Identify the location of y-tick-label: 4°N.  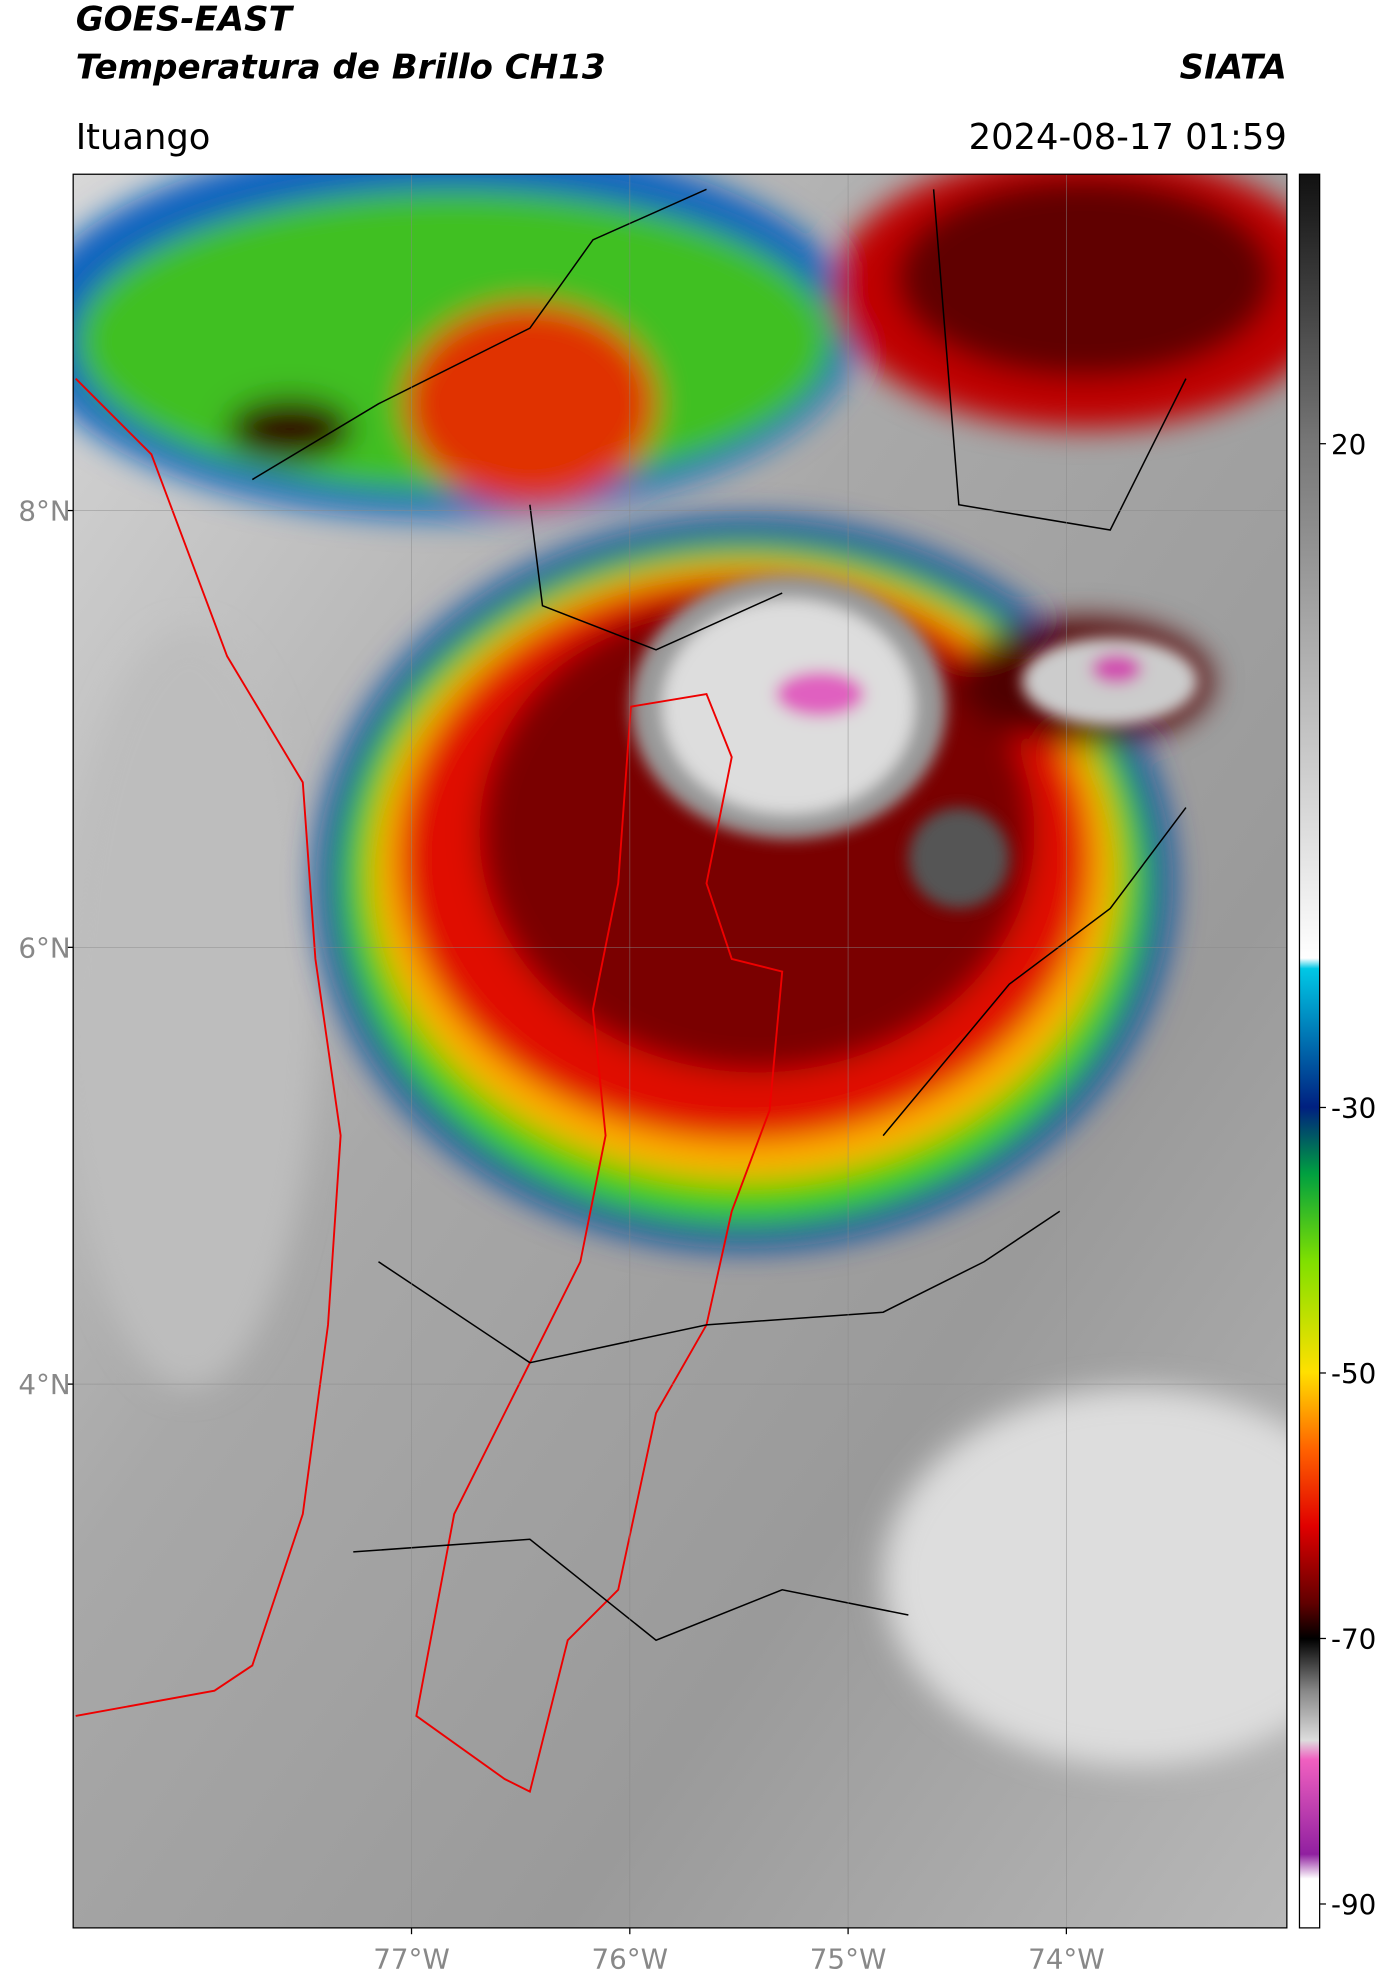
(44, 1384).